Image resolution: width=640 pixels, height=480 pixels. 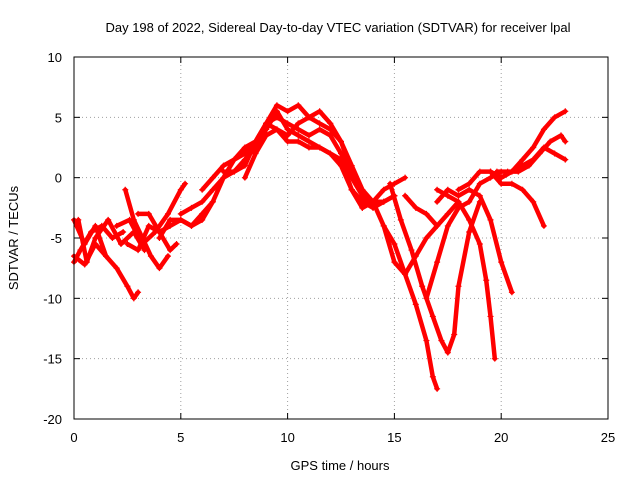 I want to click on series-markers-sat-v, so click(x=528, y=144).